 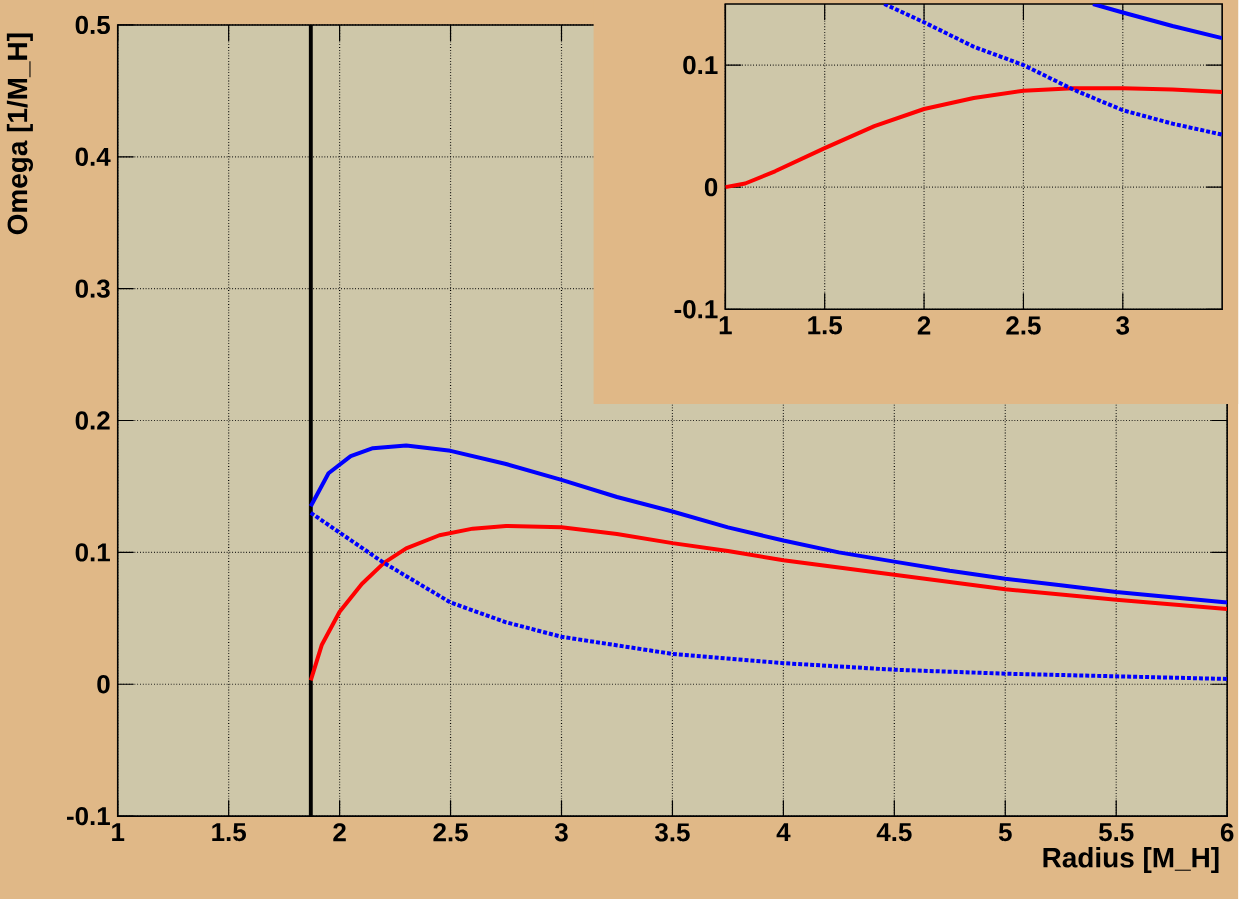 What do you see at coordinates (92, 420) in the screenshot?
I see `y-tick-label: 0.2` at bounding box center [92, 420].